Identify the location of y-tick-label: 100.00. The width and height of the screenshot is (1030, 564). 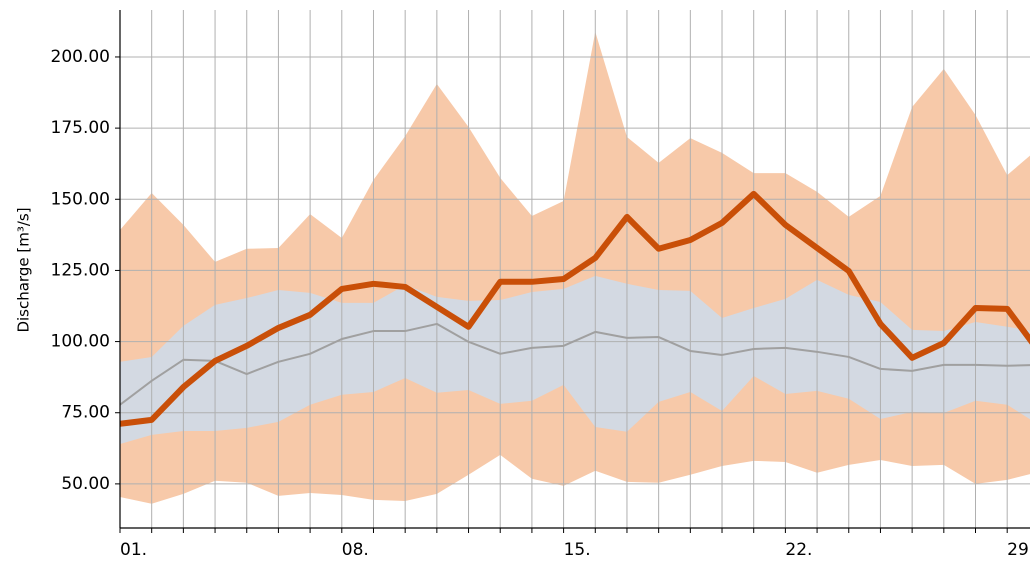
(80, 342).